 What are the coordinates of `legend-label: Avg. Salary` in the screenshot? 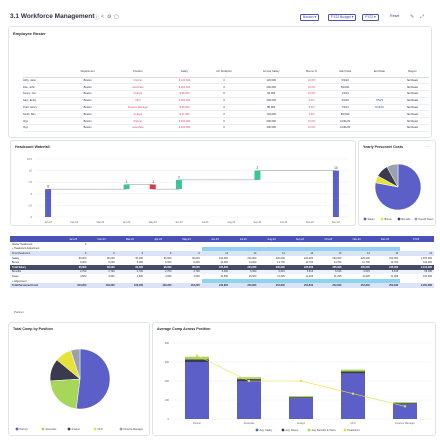 It's located at (266, 430).